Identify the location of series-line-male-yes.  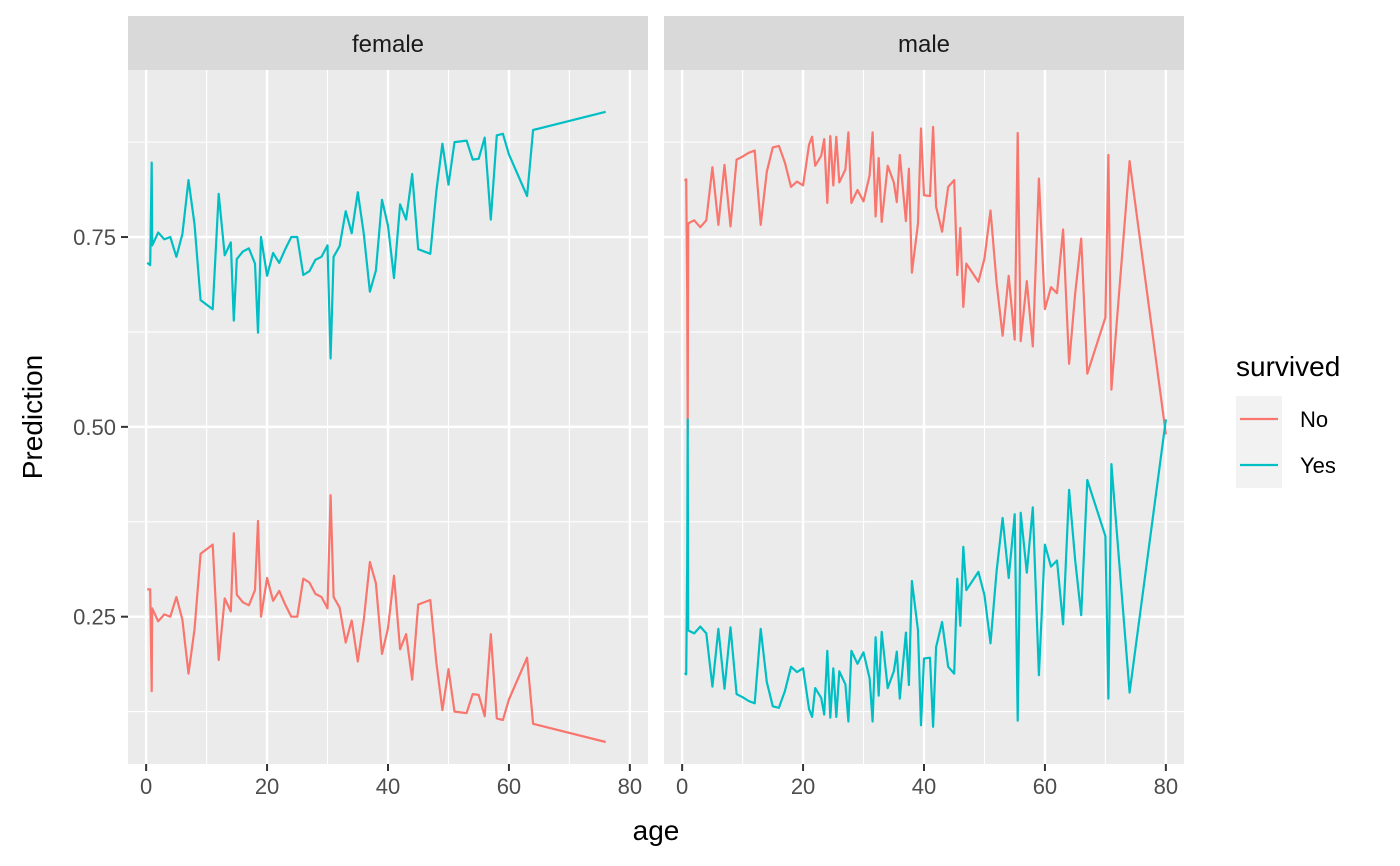
(925, 573).